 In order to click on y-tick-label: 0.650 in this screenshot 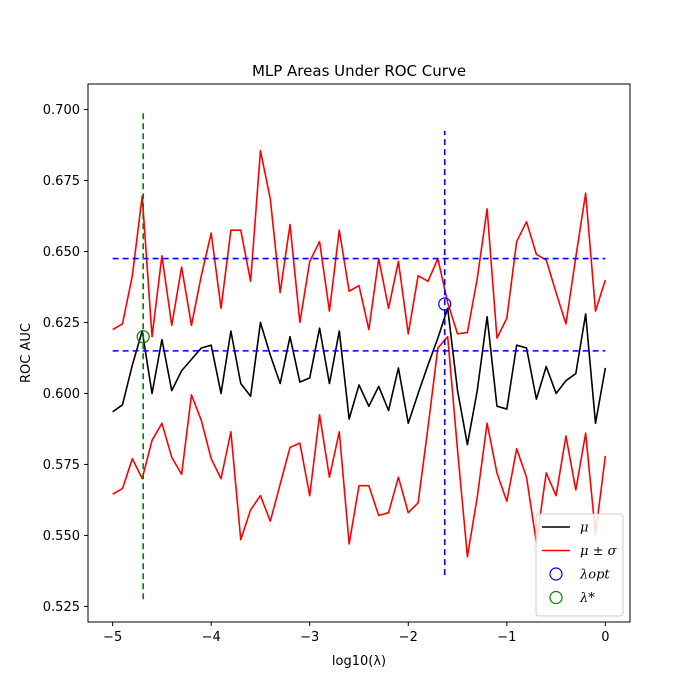, I will do `click(61, 252)`.